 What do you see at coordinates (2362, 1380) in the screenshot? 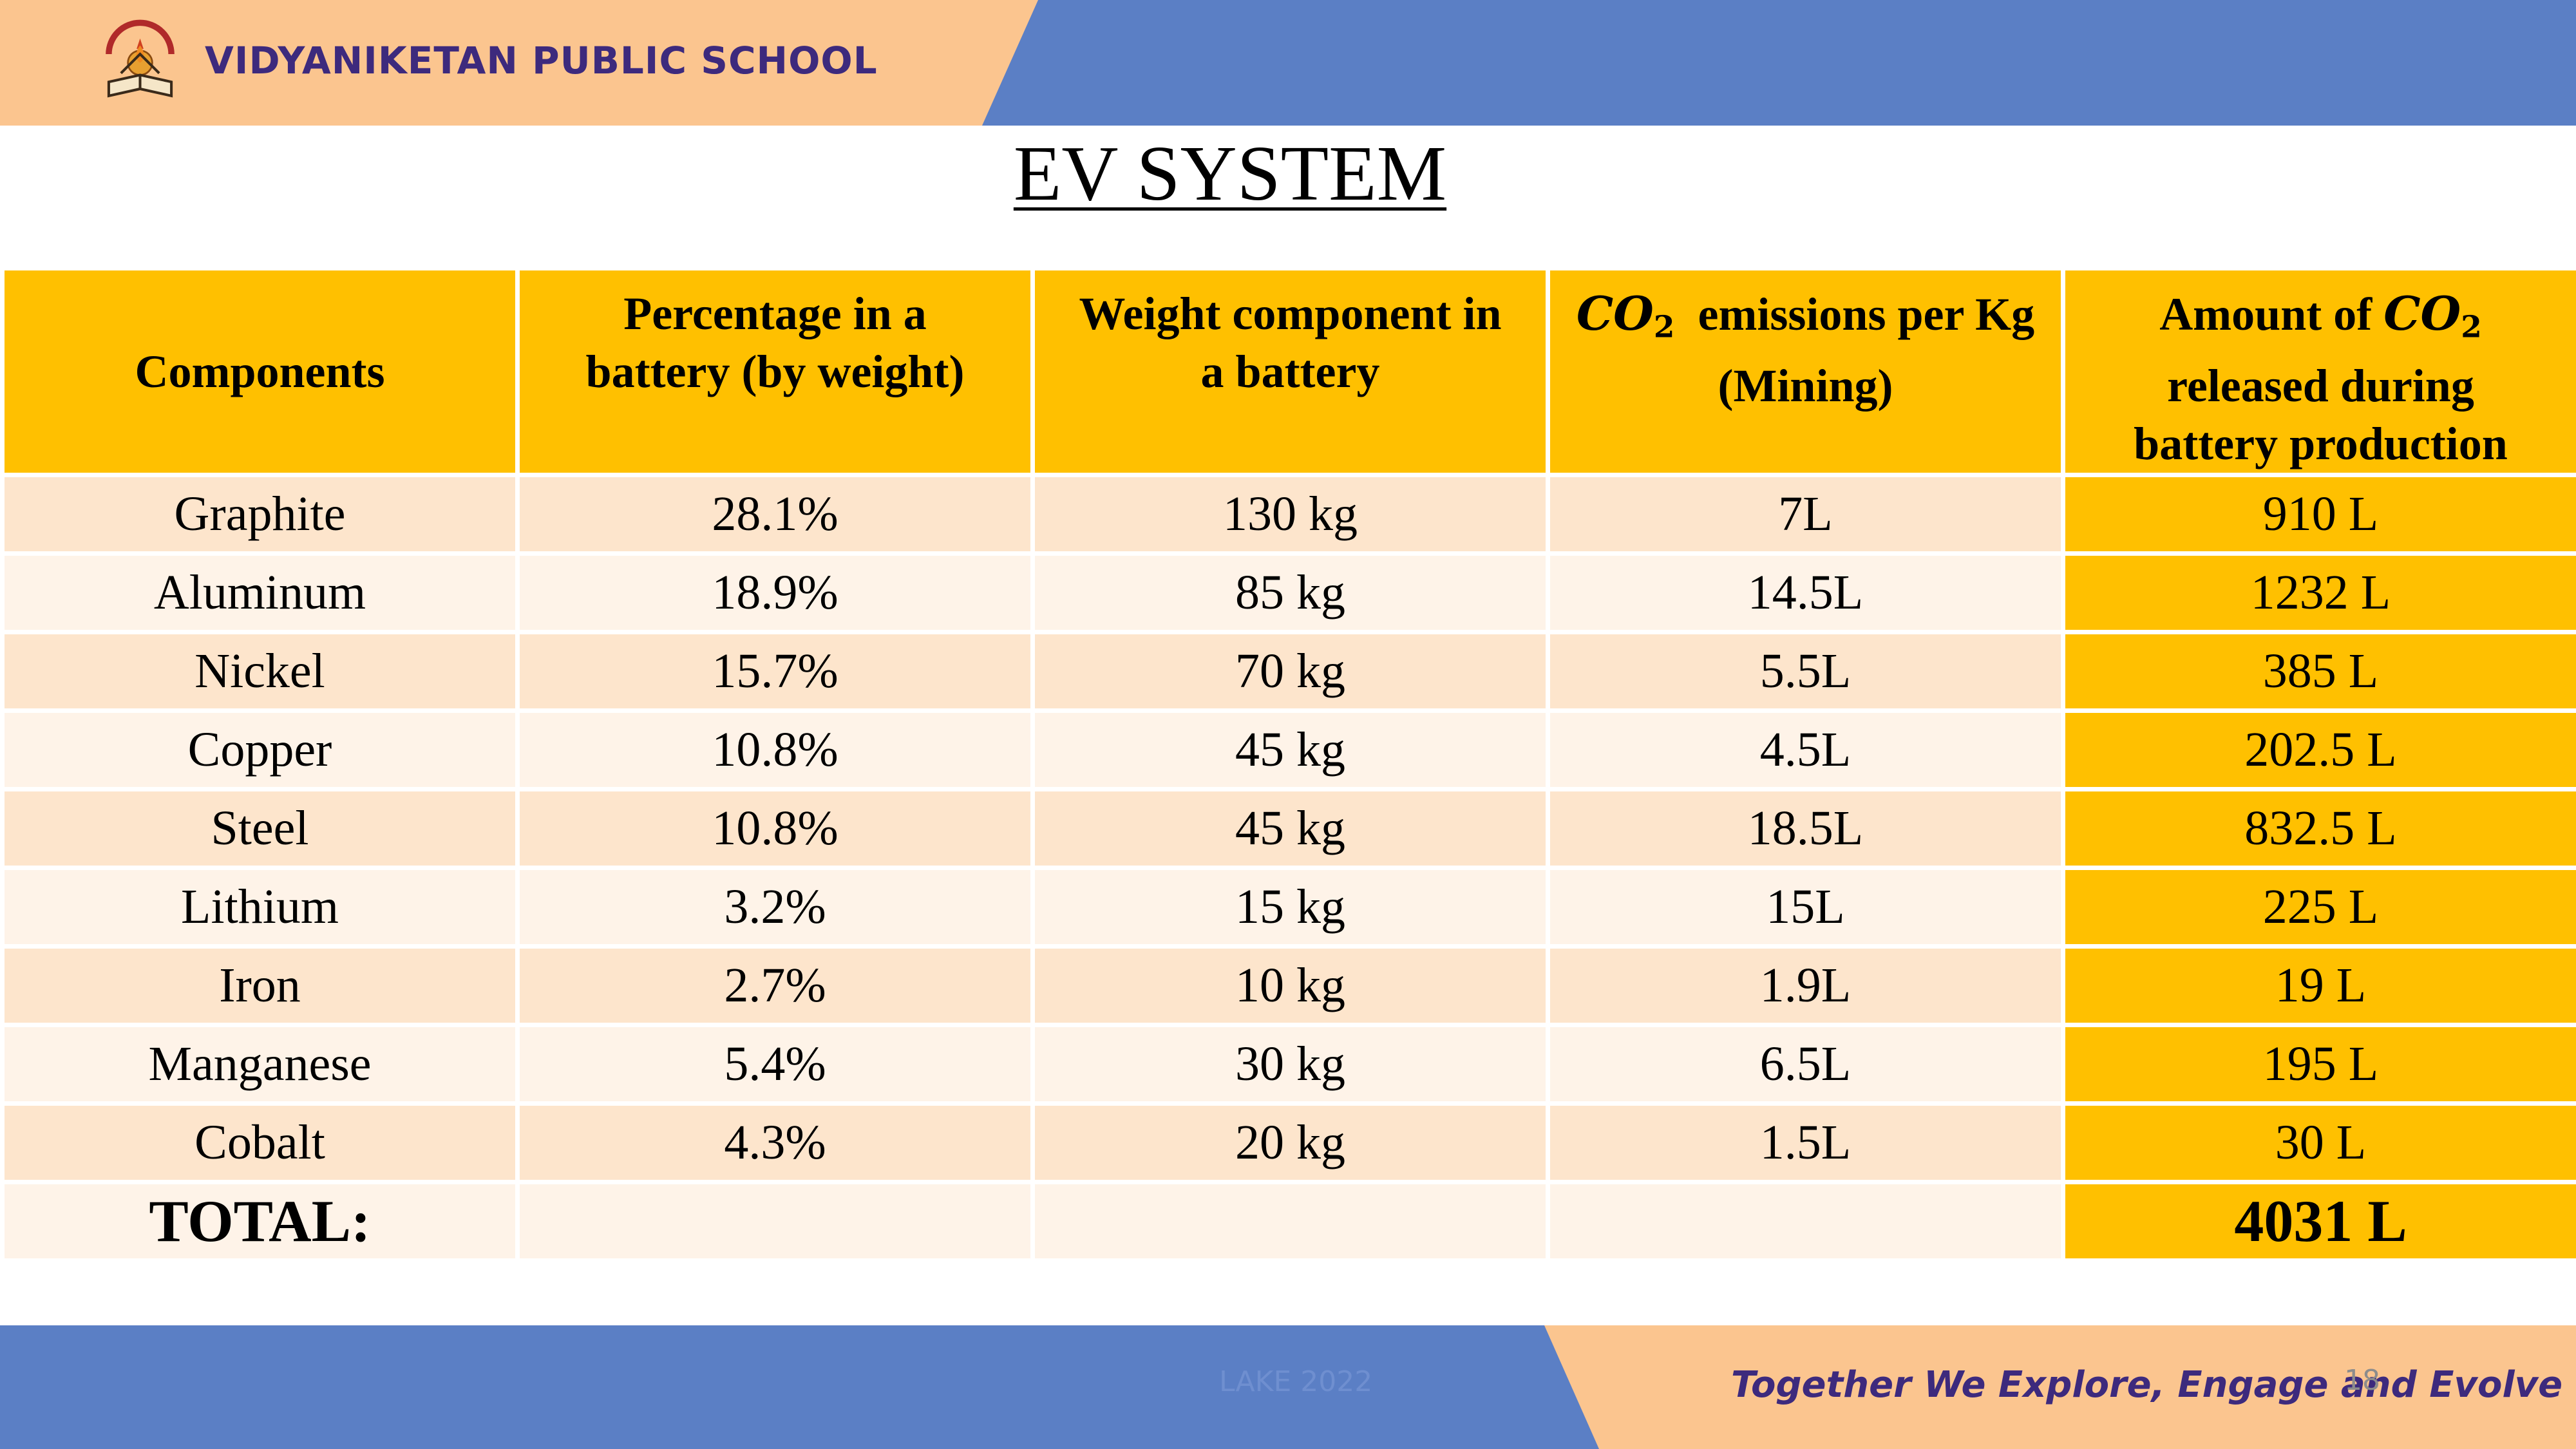
I see `page-number: 18` at bounding box center [2362, 1380].